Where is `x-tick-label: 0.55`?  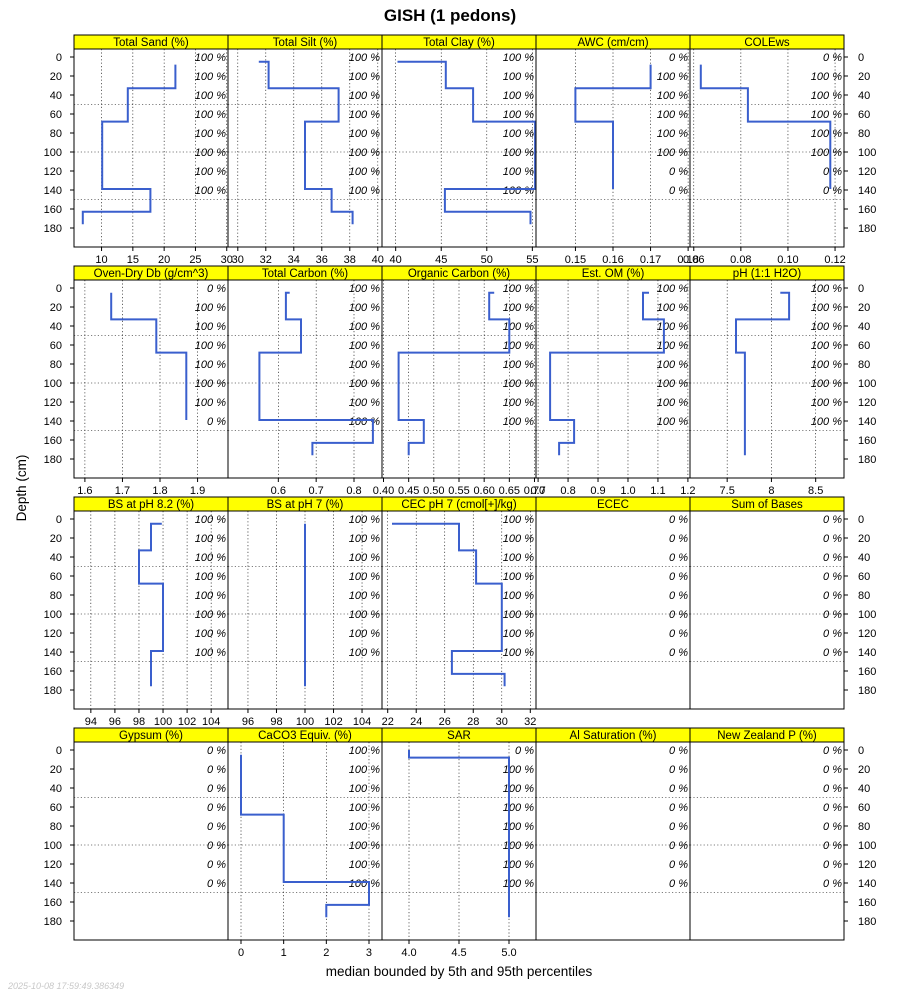
x-tick-label: 0.55 is located at coordinates (458, 491).